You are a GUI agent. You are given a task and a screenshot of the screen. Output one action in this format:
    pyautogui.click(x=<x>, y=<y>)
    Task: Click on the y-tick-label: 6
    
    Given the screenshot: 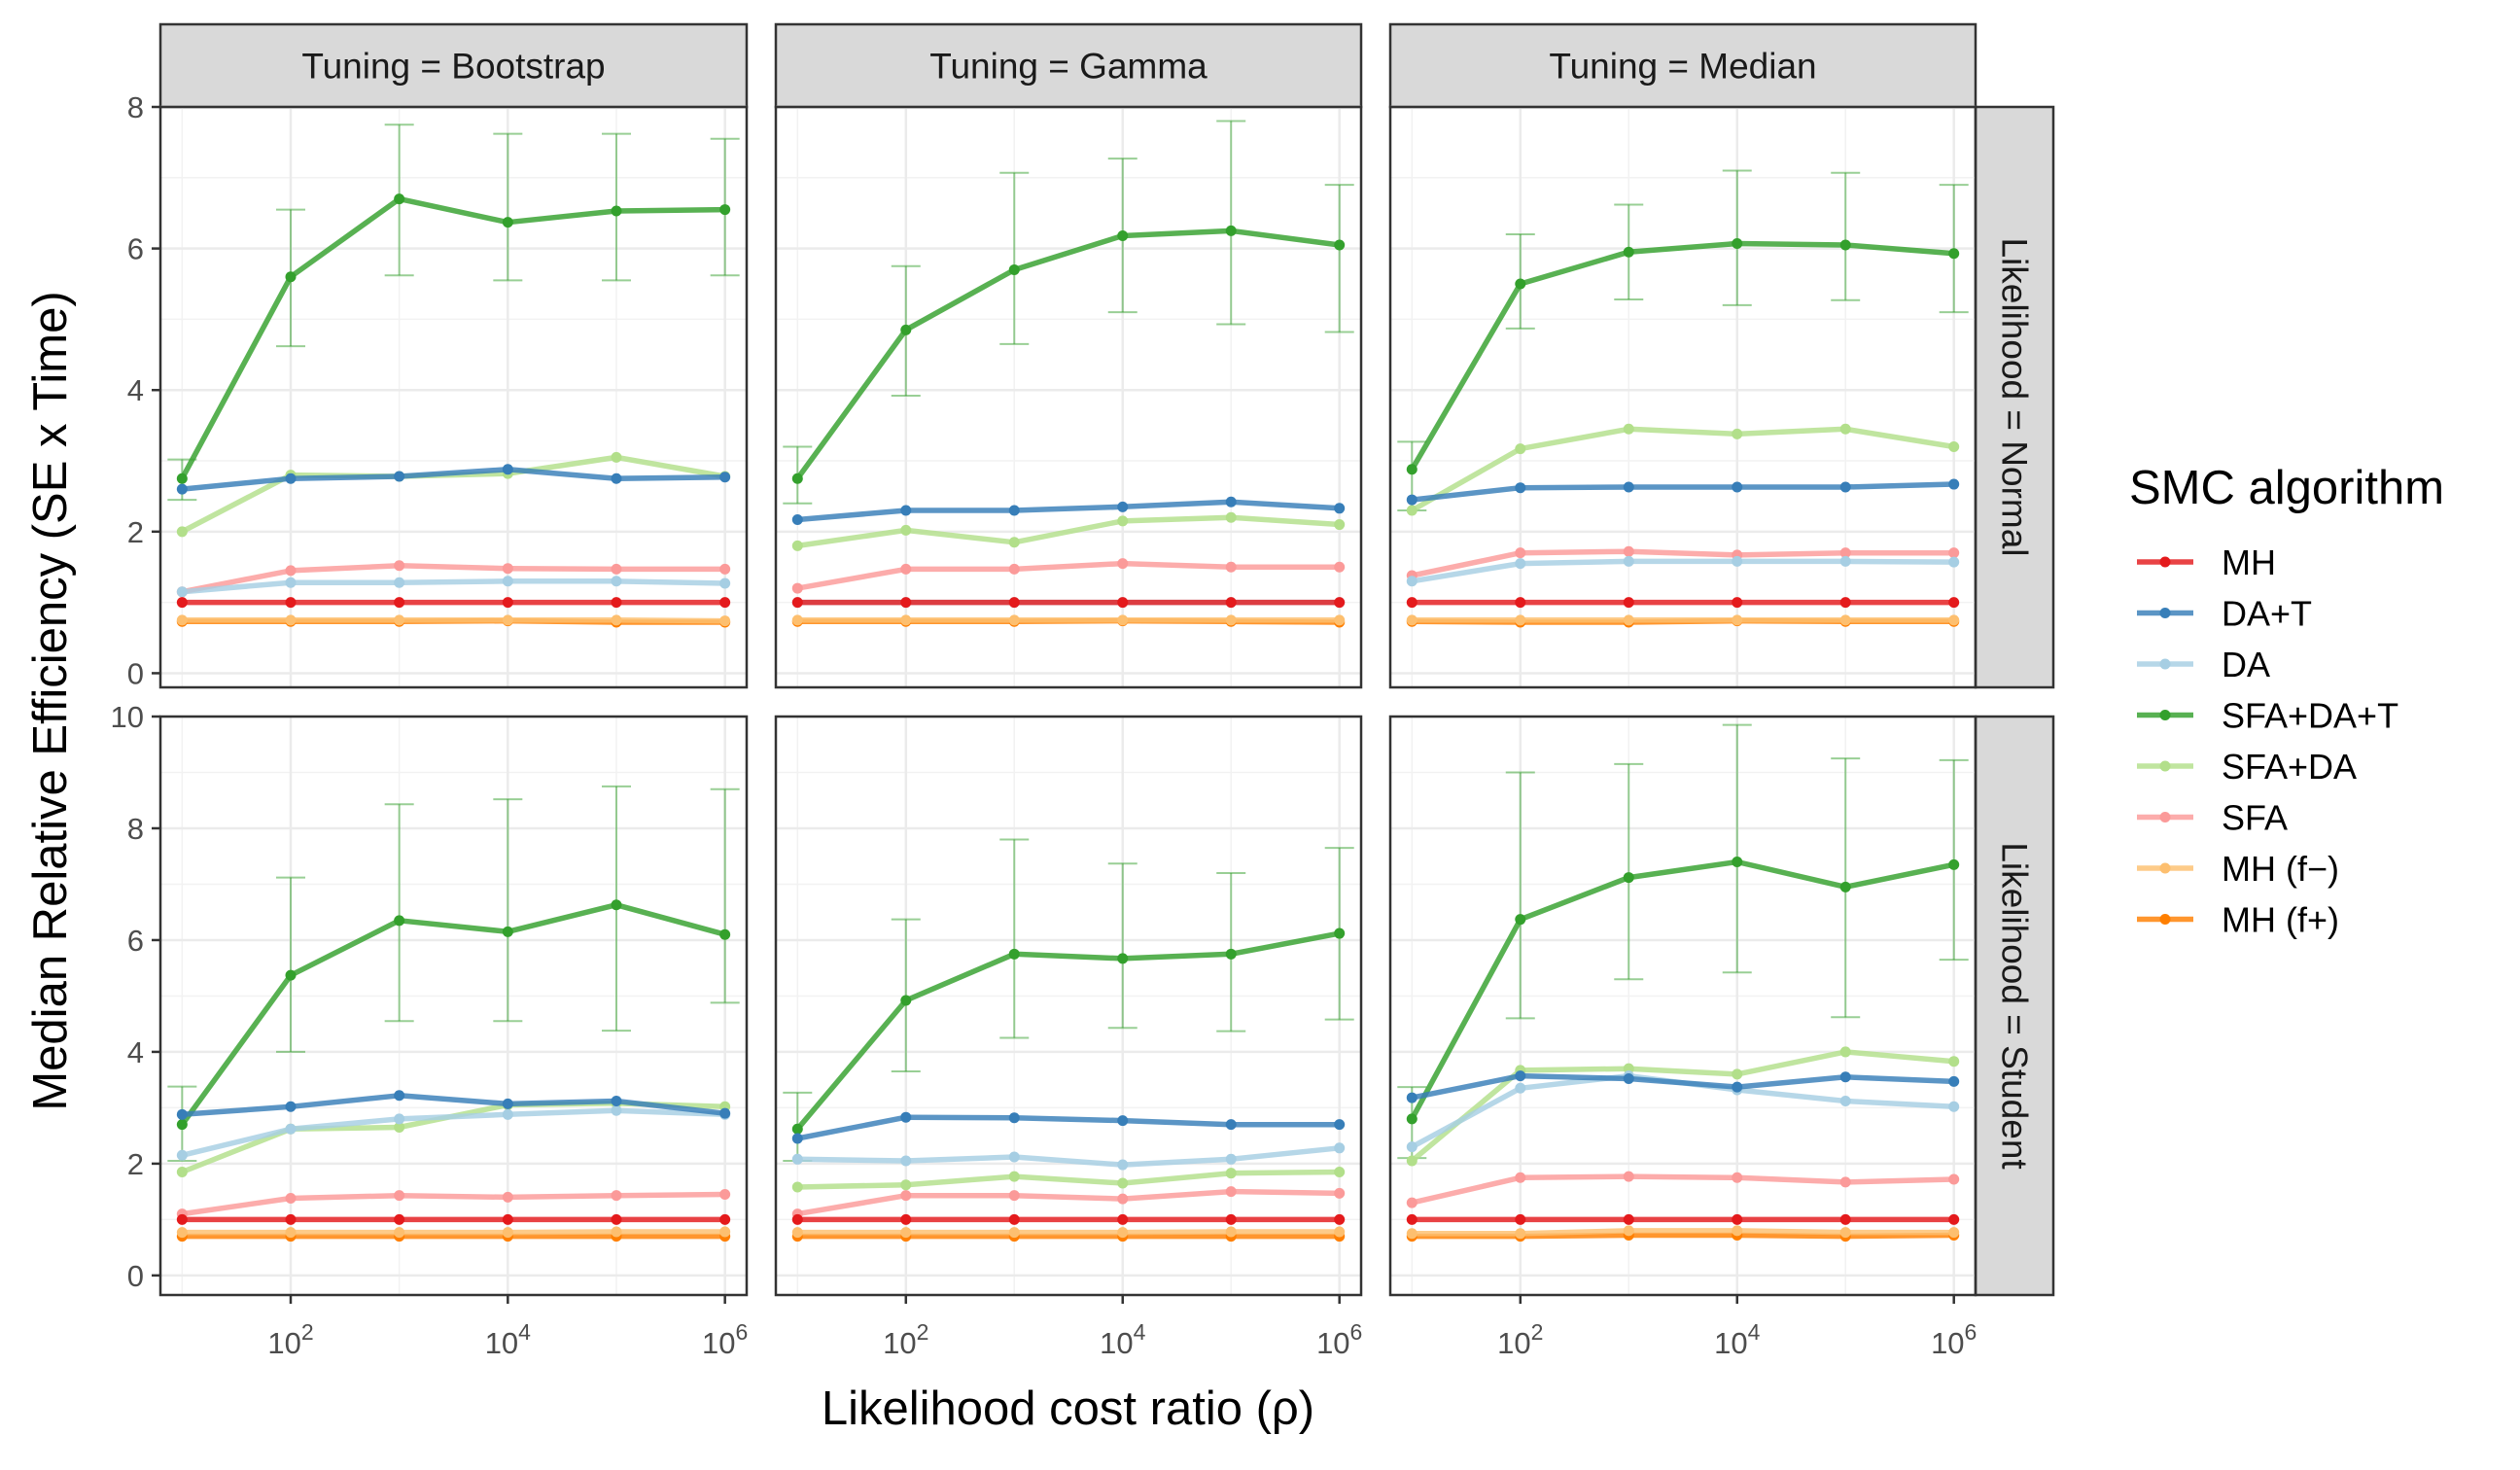 What is the action you would take?
    pyautogui.click(x=135, y=249)
    